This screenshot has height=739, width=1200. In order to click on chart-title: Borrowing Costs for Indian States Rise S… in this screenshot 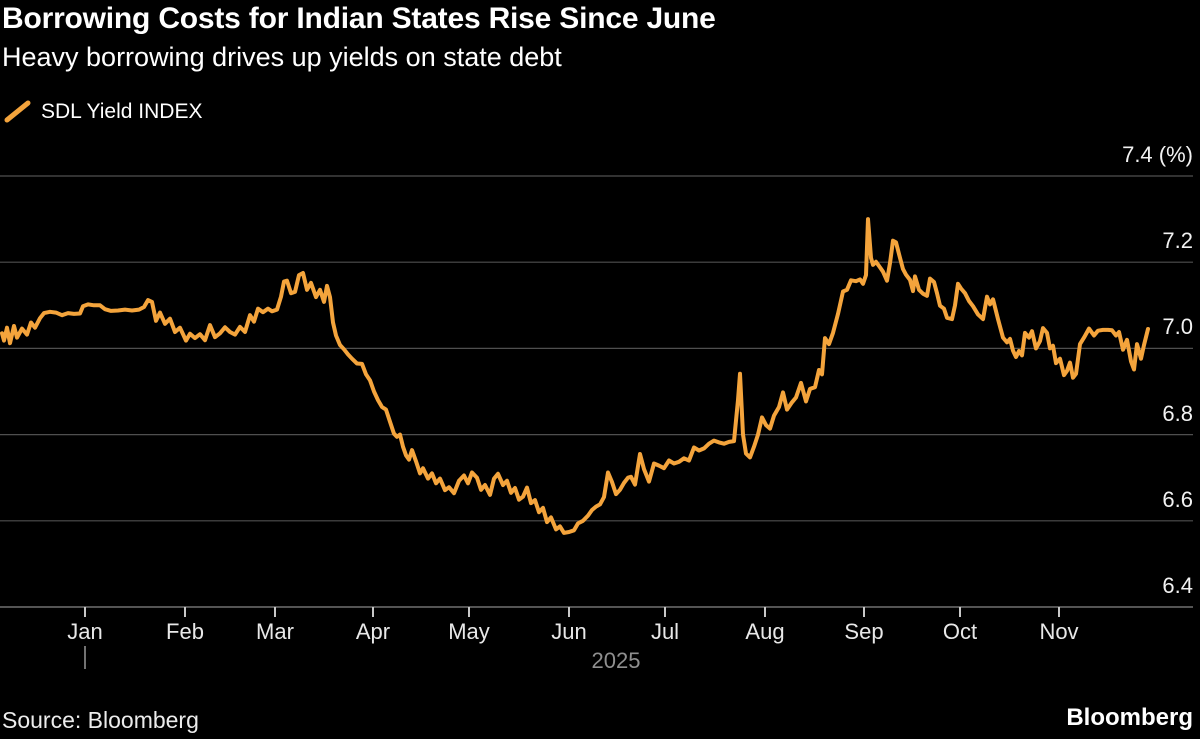, I will do `click(359, 18)`.